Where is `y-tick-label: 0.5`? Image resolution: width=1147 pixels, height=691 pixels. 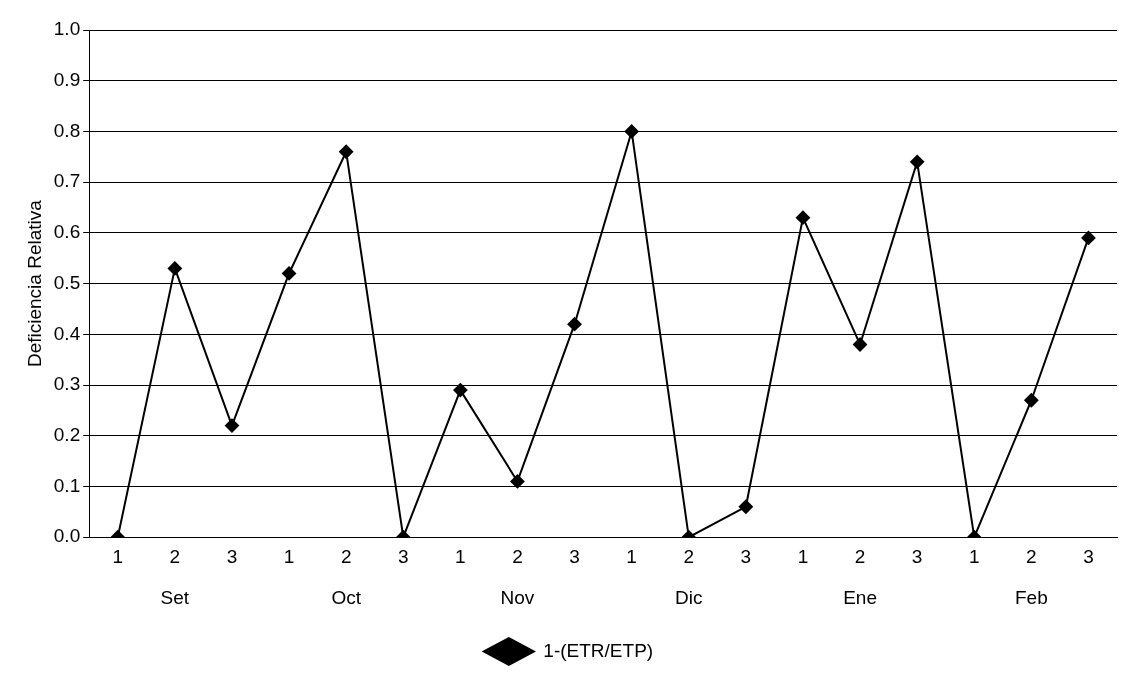
y-tick-label: 0.5 is located at coordinates (67, 282).